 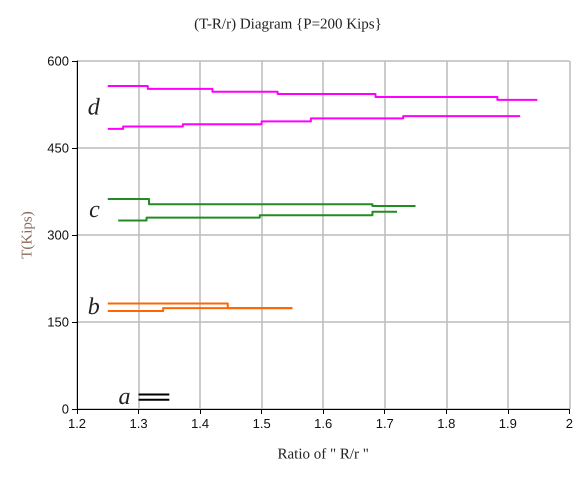 I want to click on x-tick-label: 1.4, so click(x=200, y=423).